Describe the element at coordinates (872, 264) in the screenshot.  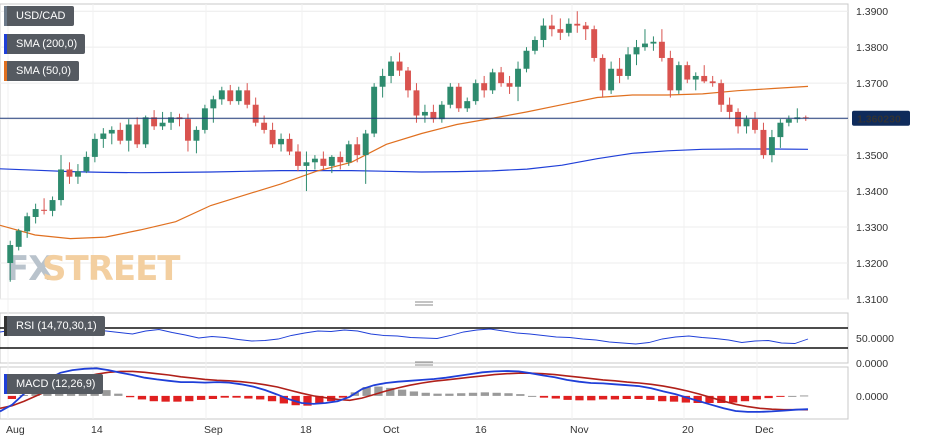
I see `y-tick-label: 1.3200` at that location.